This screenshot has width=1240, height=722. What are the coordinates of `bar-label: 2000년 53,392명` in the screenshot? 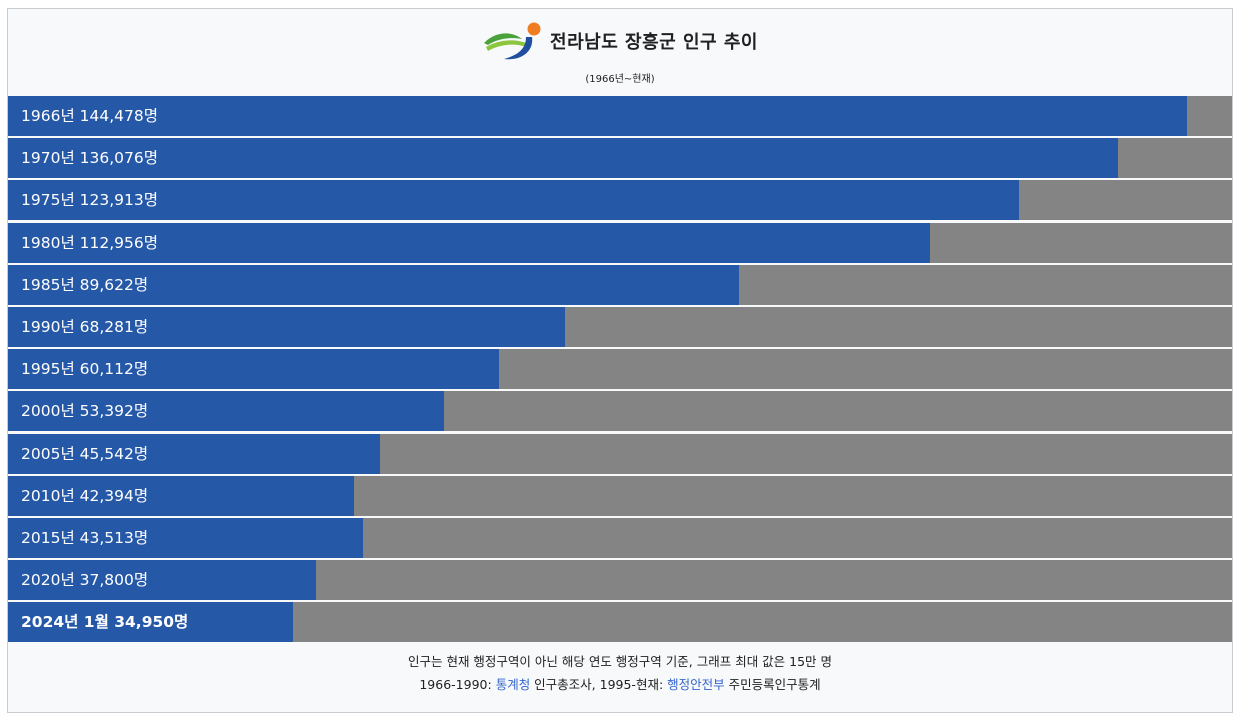 It's located at (85, 411).